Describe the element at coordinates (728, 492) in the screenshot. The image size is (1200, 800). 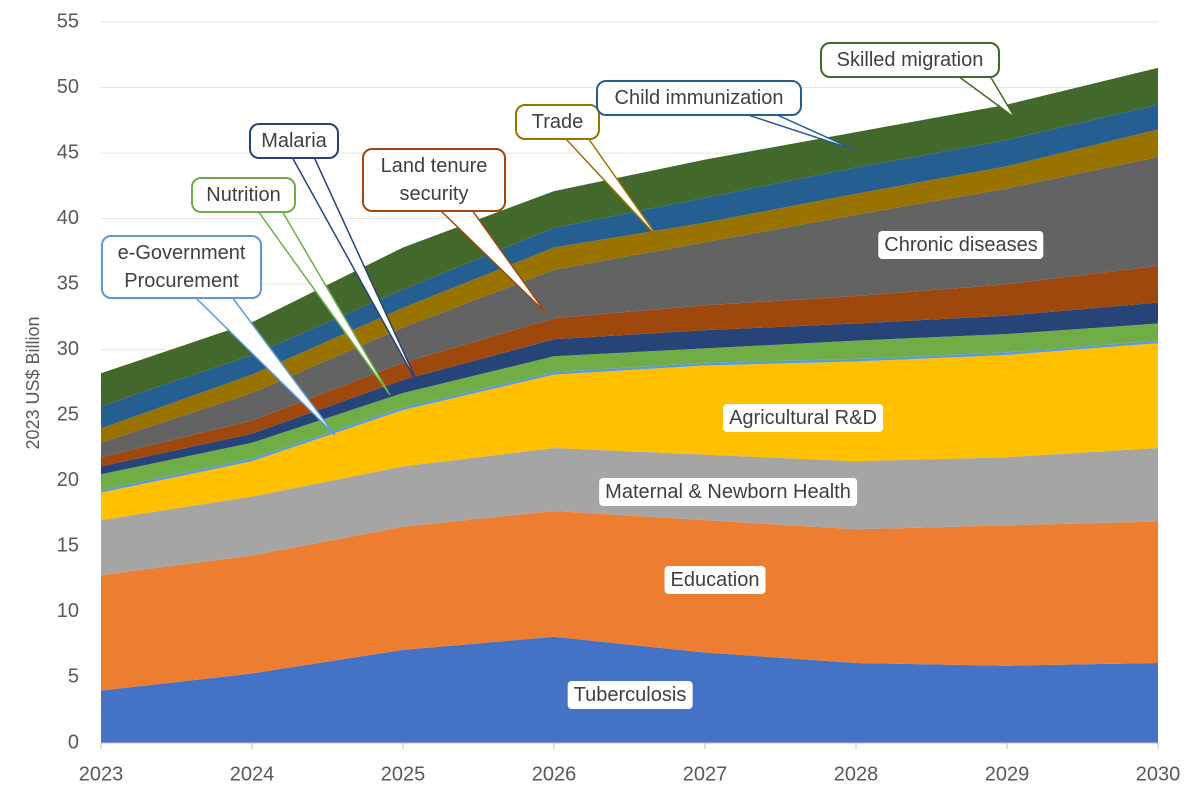
I see `series-label: Maternal & Newborn Health` at that location.